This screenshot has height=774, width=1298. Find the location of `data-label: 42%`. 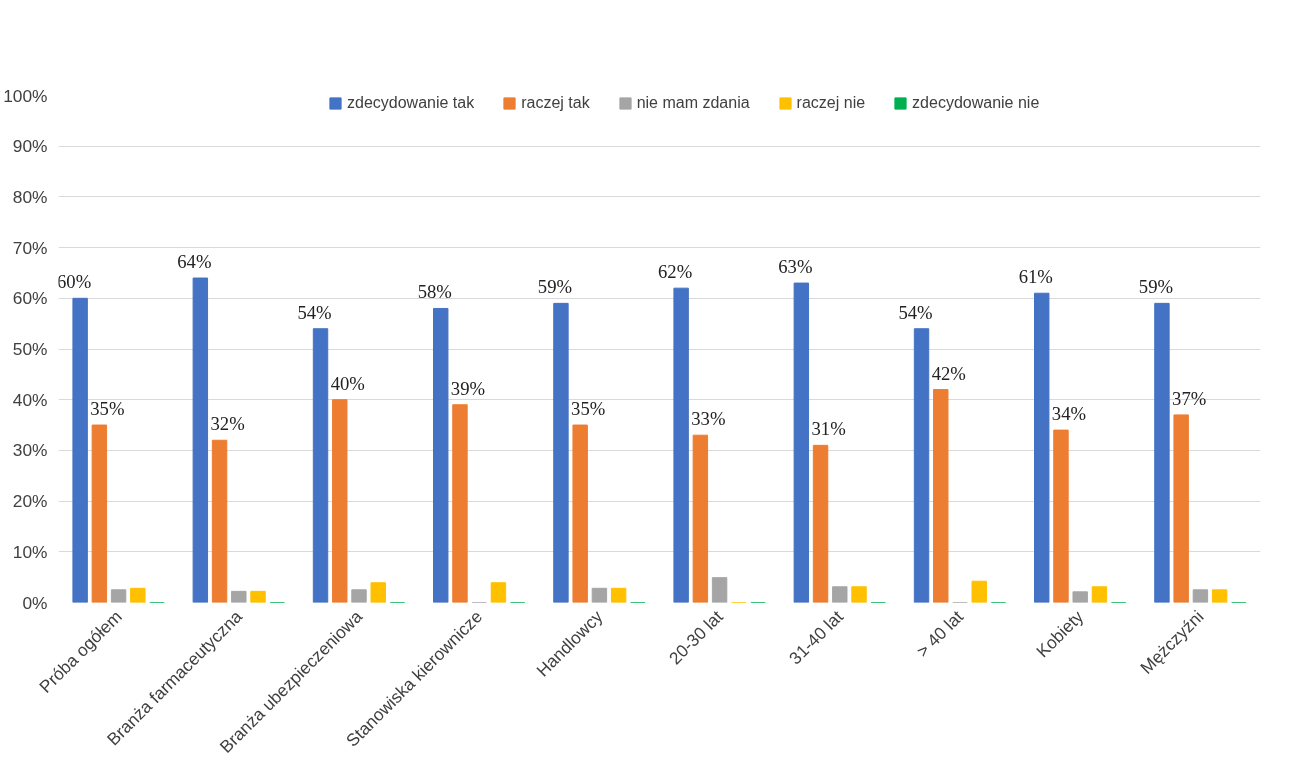

data-label: 42% is located at coordinates (948, 373).